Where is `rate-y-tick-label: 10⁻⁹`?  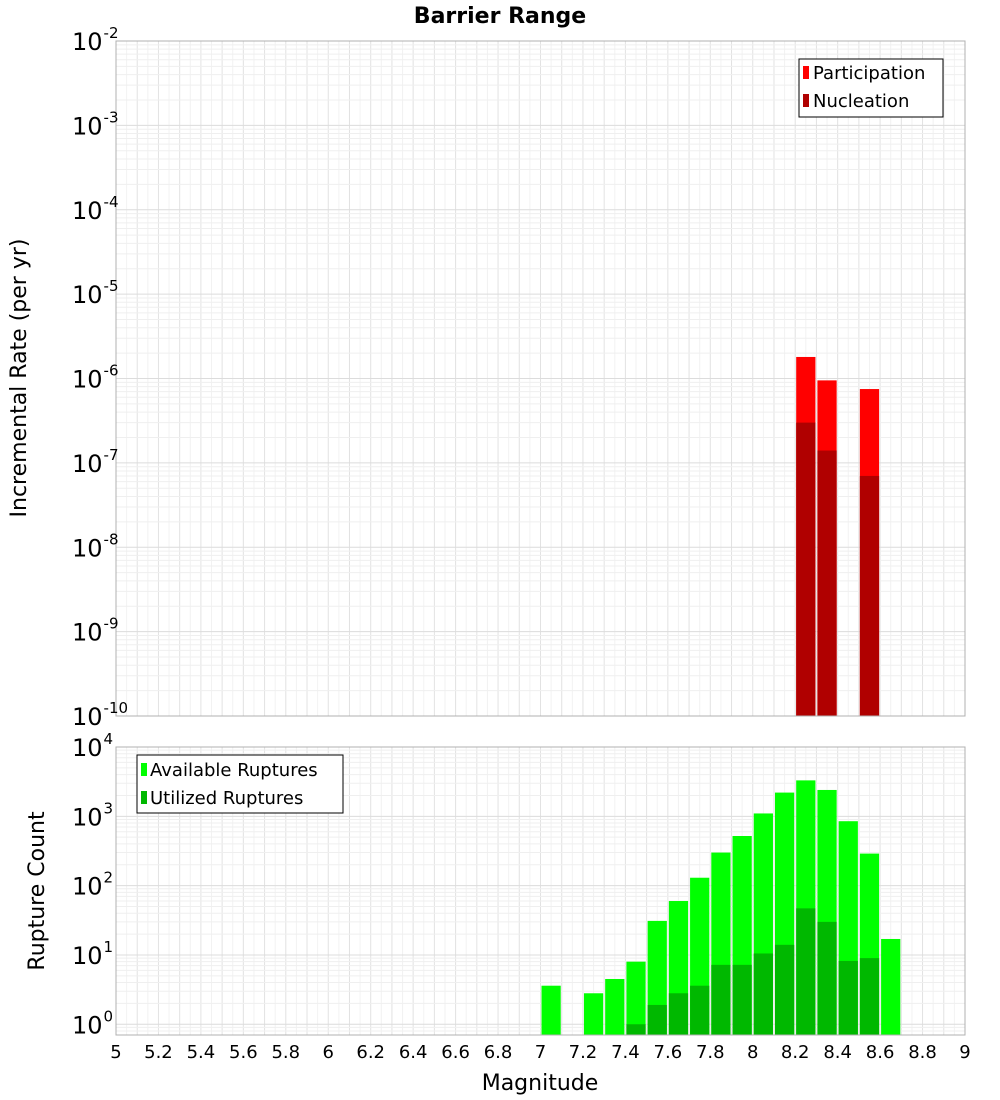 rate-y-tick-label: 10⁻⁹ is located at coordinates (95, 631).